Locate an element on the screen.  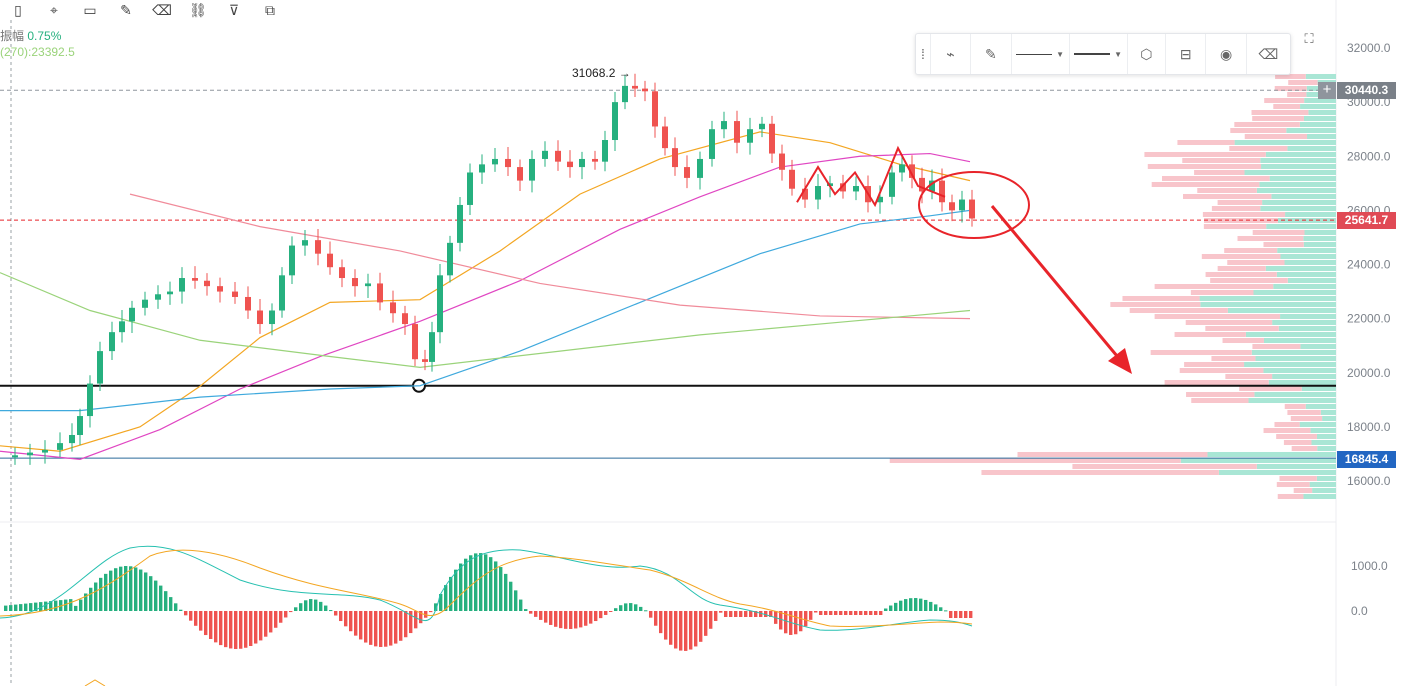
macd-dif-line is located at coordinates (486, 588).